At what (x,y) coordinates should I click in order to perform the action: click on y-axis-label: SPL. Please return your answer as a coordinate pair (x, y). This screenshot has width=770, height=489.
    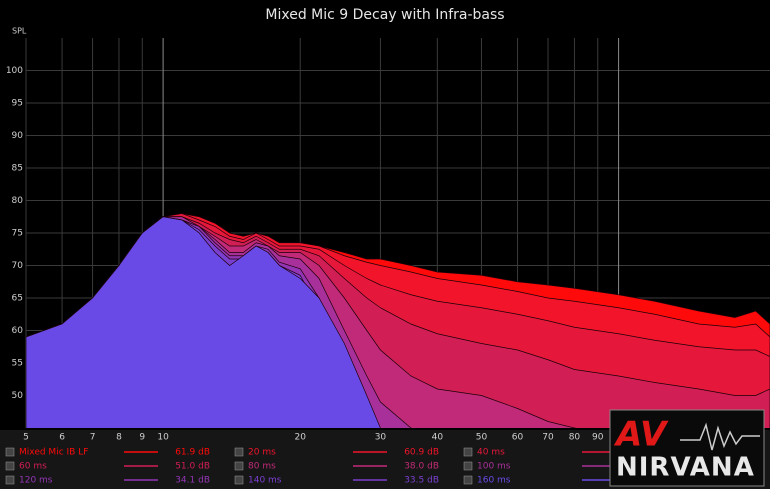
    Looking at the image, I should click on (19, 31).